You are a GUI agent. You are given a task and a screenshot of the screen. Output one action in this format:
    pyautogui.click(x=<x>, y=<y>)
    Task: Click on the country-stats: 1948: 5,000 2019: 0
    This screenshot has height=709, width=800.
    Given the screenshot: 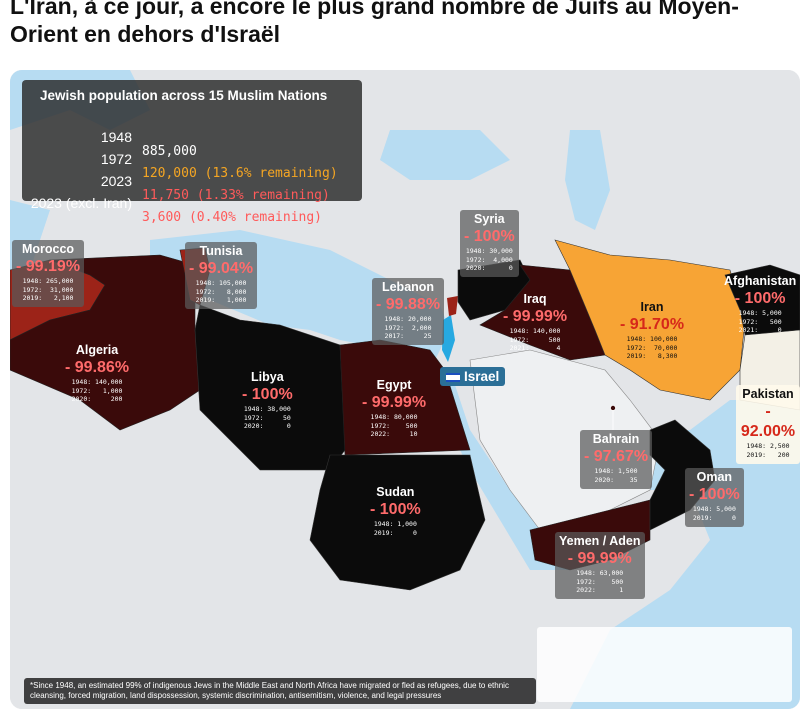 What is the action you would take?
    pyautogui.click(x=714, y=513)
    